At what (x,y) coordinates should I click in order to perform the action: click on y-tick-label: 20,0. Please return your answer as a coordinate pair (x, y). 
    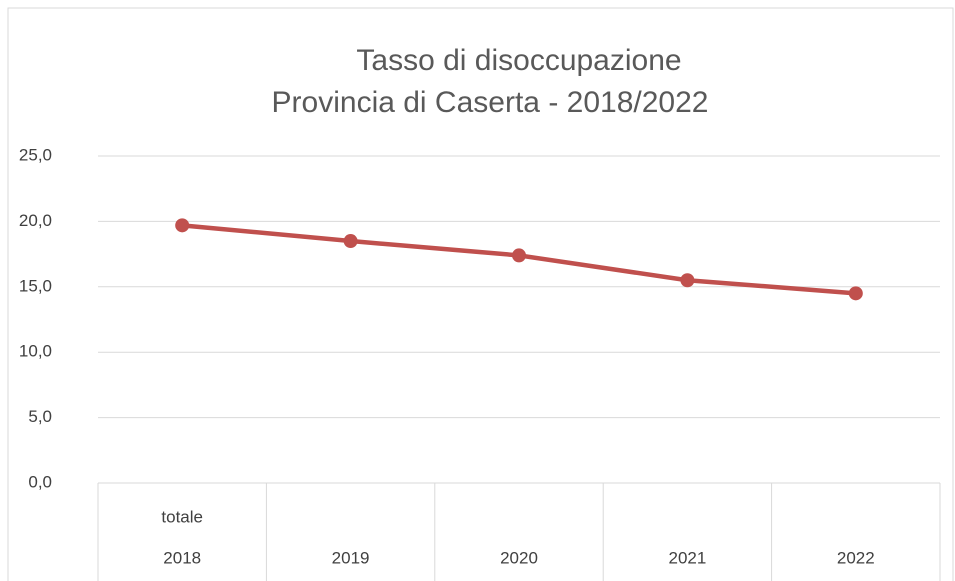
    Looking at the image, I should click on (35, 220).